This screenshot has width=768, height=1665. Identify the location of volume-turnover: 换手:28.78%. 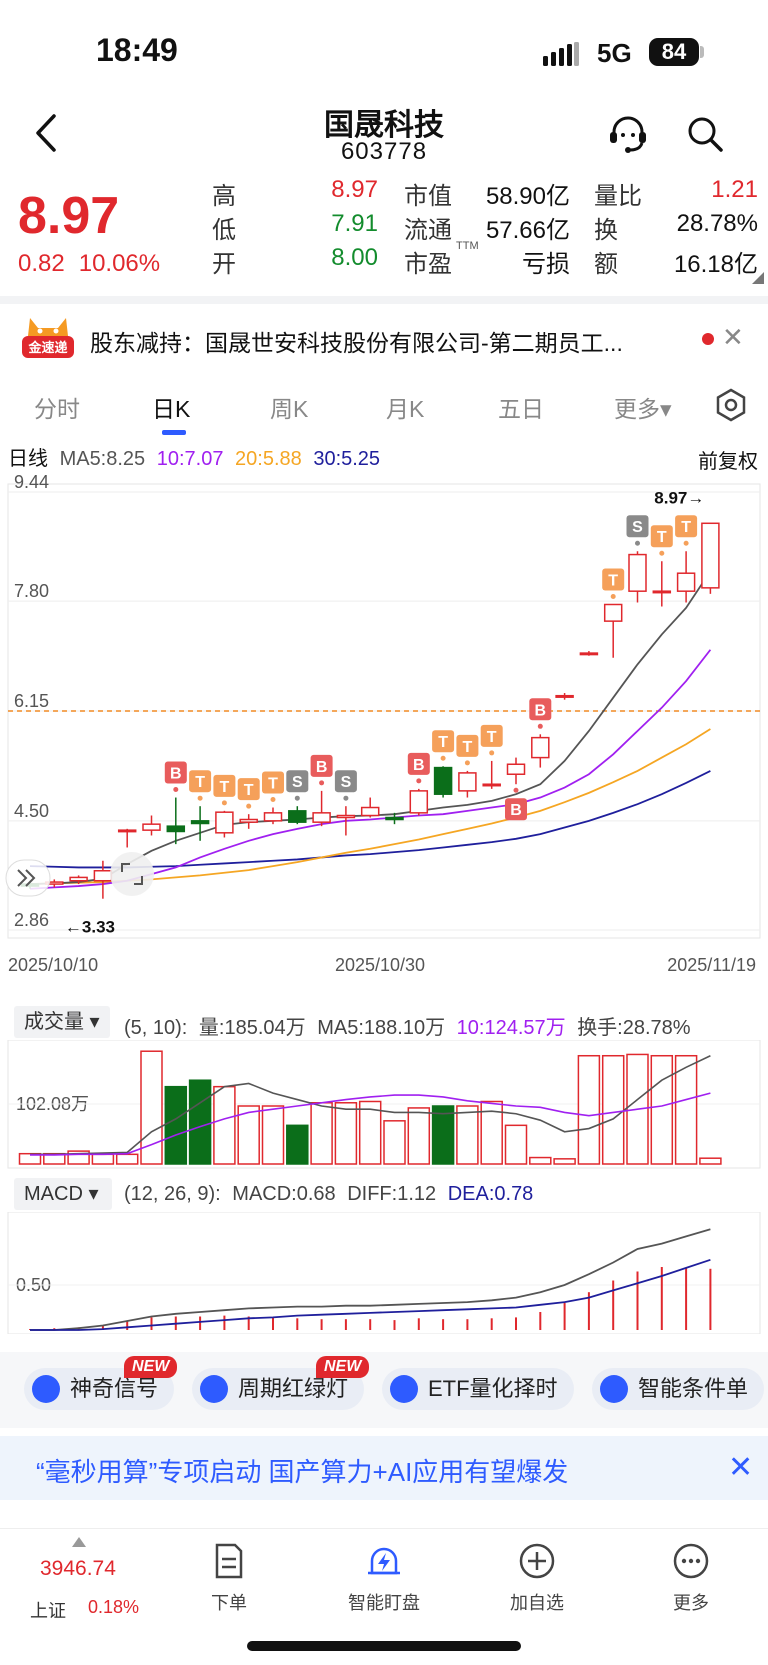
(634, 1028).